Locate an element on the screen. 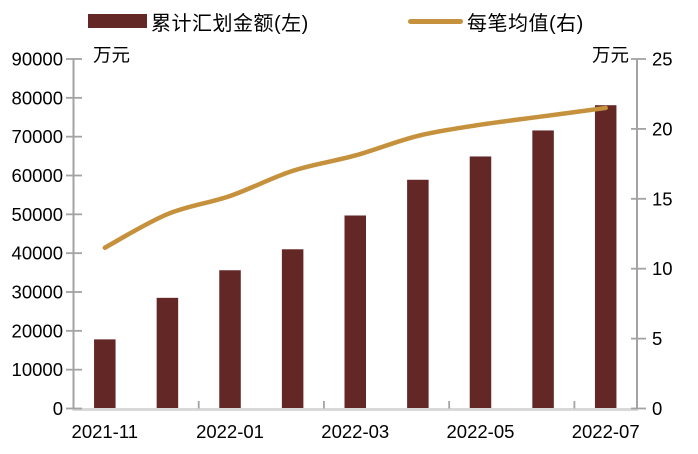 This screenshot has width=698, height=454. right-axis-tick-label: 5 is located at coordinates (657, 338).